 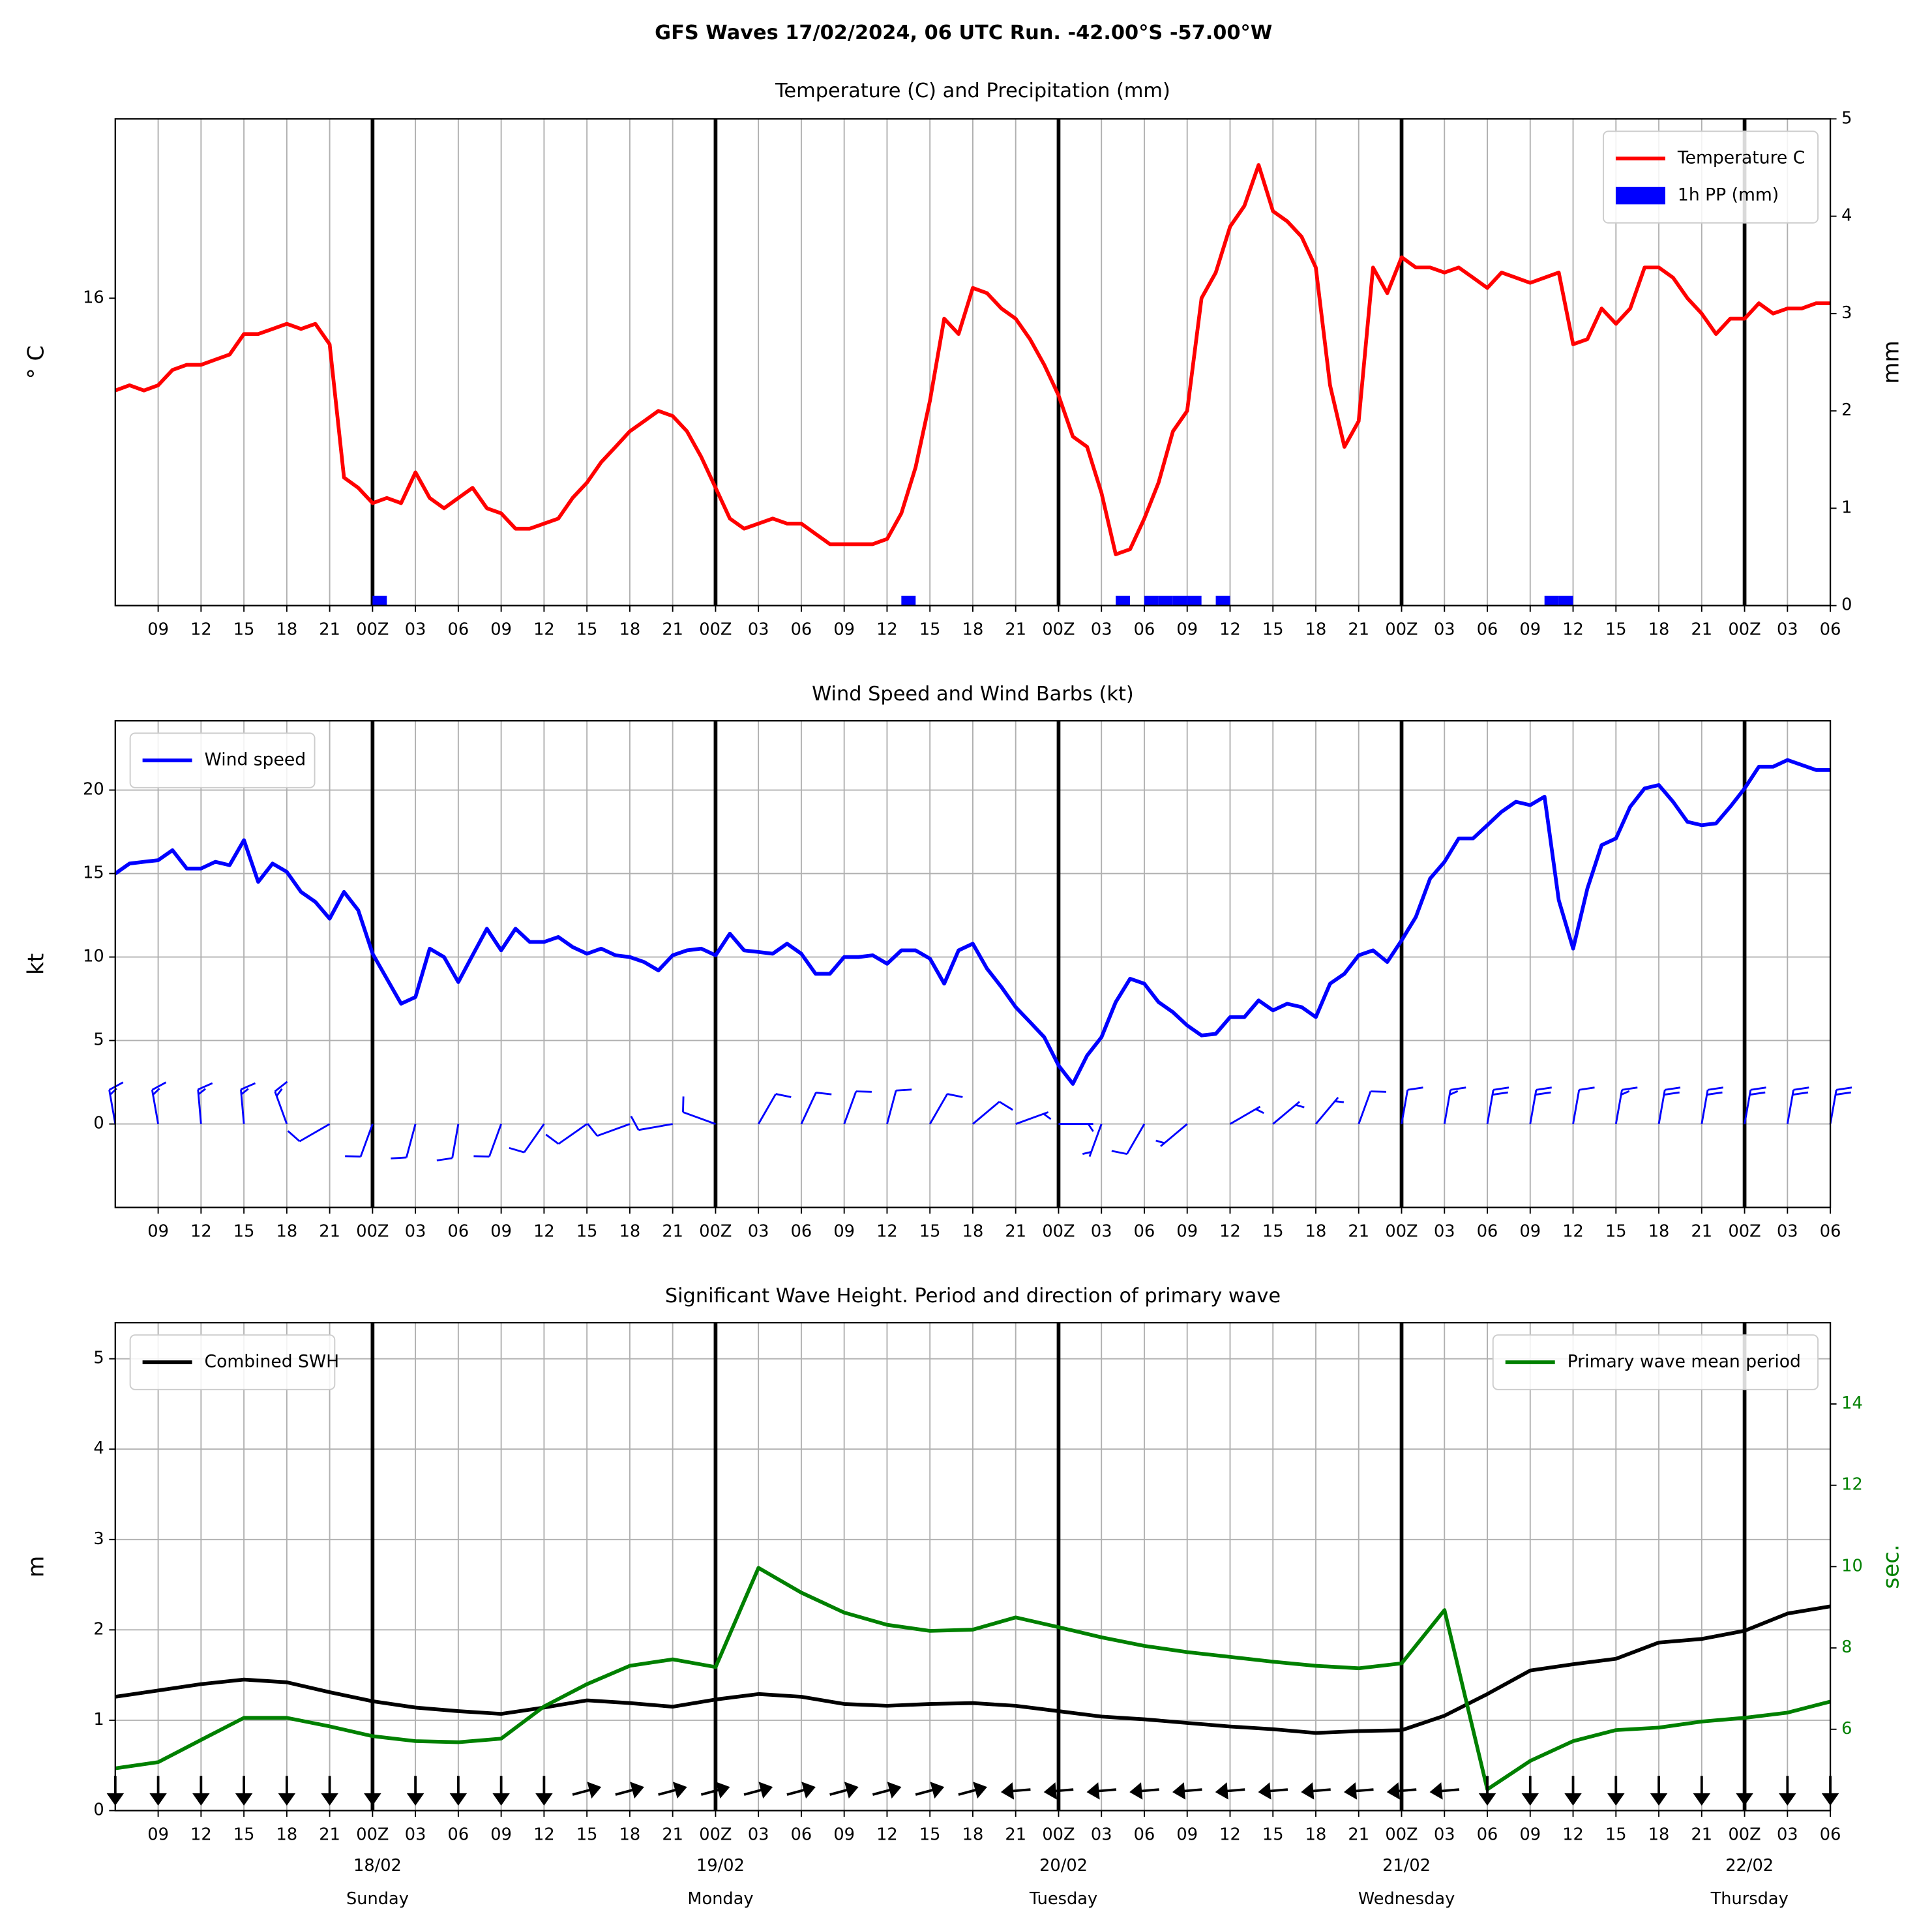 What do you see at coordinates (36, 363) in the screenshot?
I see `y-axis-label: ° C` at bounding box center [36, 363].